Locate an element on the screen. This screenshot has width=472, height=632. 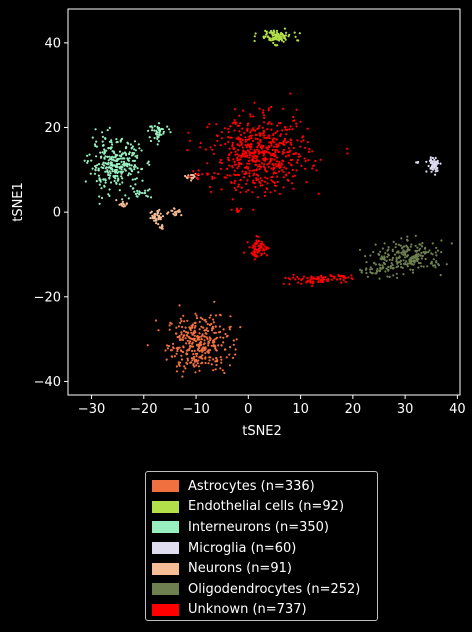
legend-label-neurons: Neurons (n=91) is located at coordinates (240, 569).